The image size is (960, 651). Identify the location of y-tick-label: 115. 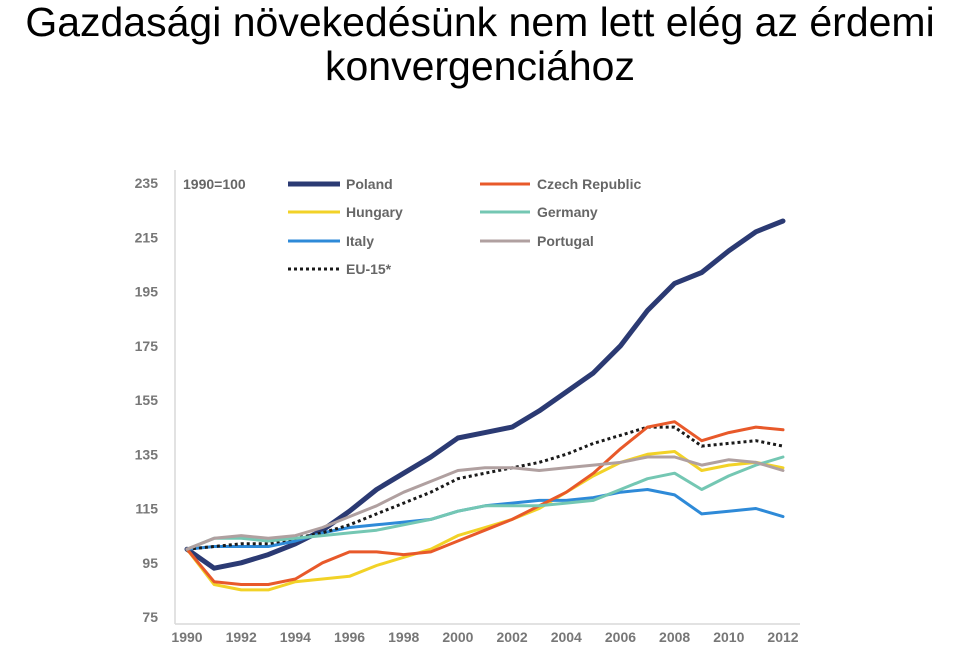
(146, 509).